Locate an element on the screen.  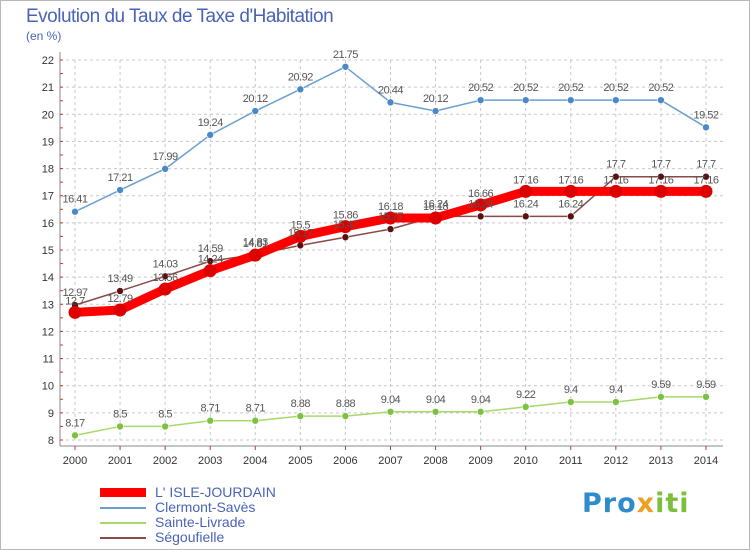
y-tick-label: 22 is located at coordinates (48, 61).